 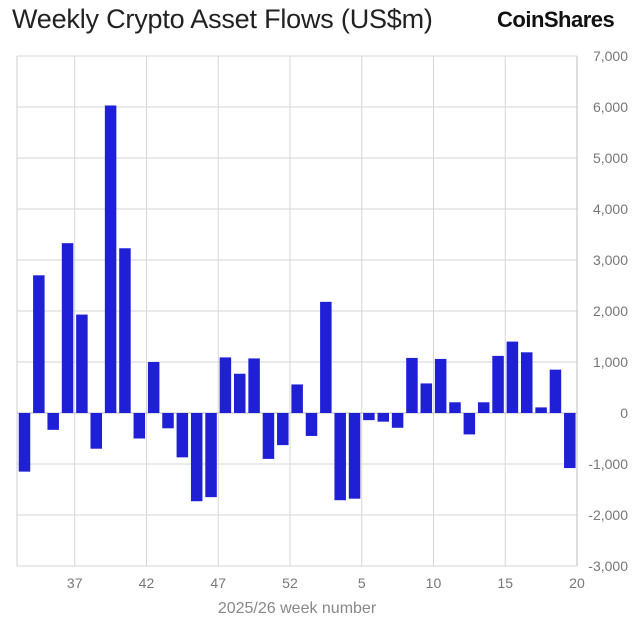 I want to click on x-tick-label: 47, so click(x=218, y=583).